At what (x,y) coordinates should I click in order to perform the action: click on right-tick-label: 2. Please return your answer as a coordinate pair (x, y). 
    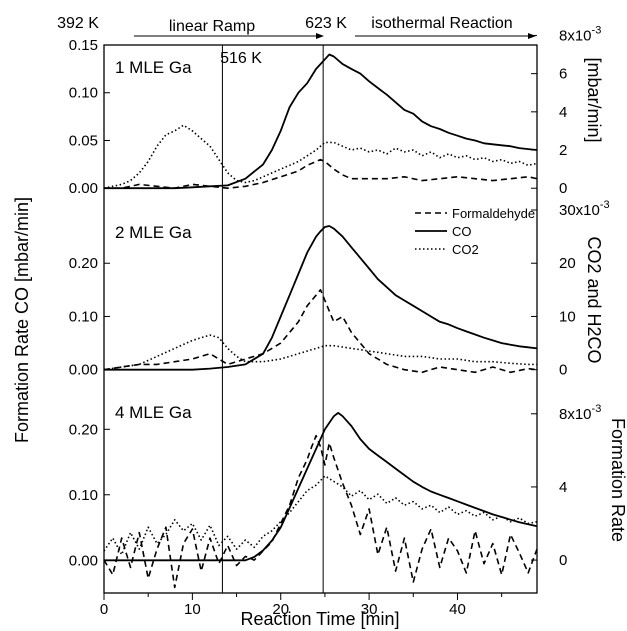
    Looking at the image, I should click on (563, 150).